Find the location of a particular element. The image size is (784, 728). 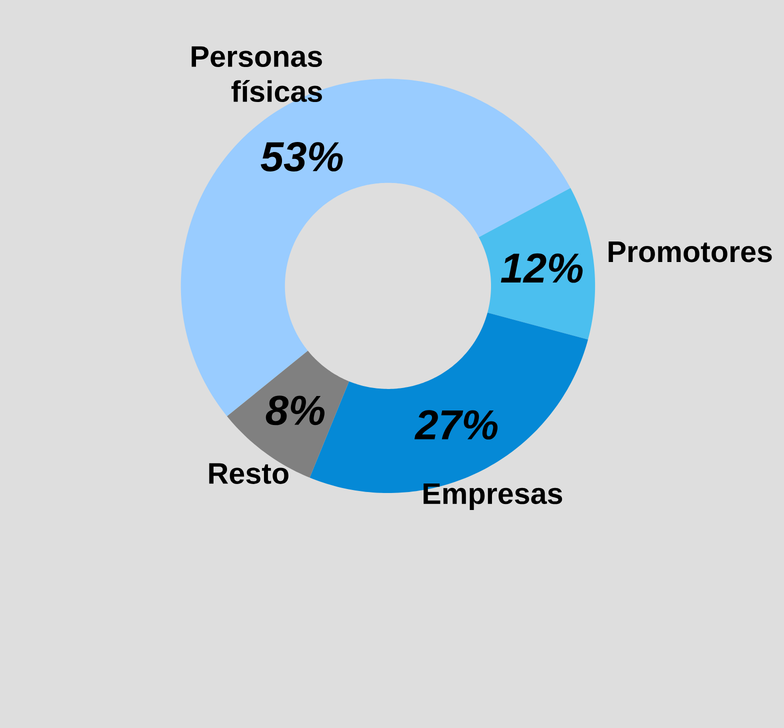

data-label: 53% is located at coordinates (301, 157).